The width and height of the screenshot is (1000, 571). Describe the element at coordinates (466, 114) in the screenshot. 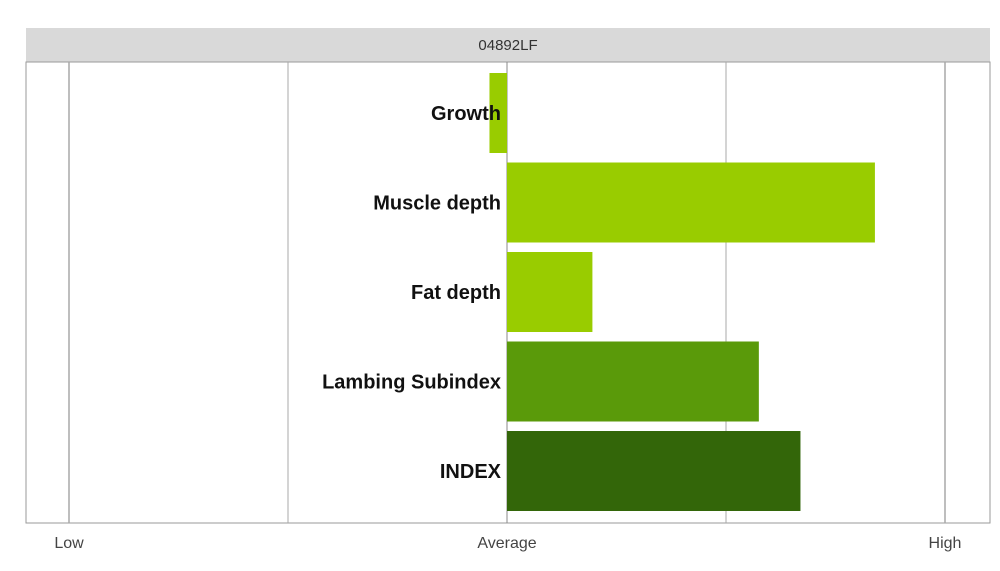

I see `category-label: Growth` at that location.